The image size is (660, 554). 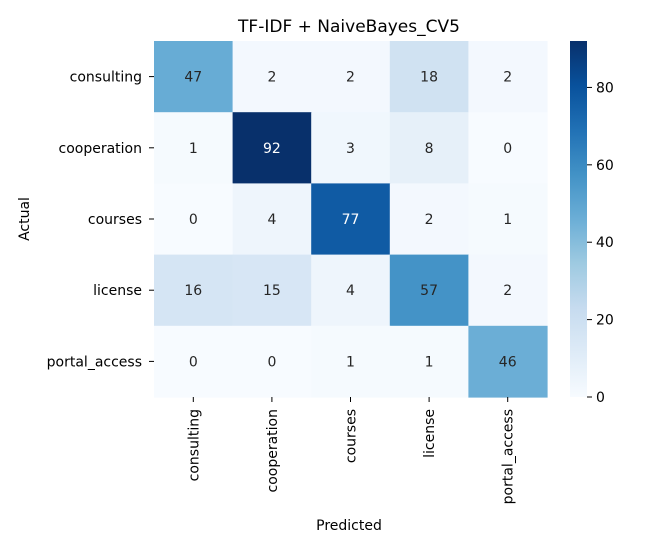 What do you see at coordinates (117, 291) in the screenshot?
I see `y-tick-label: license` at bounding box center [117, 291].